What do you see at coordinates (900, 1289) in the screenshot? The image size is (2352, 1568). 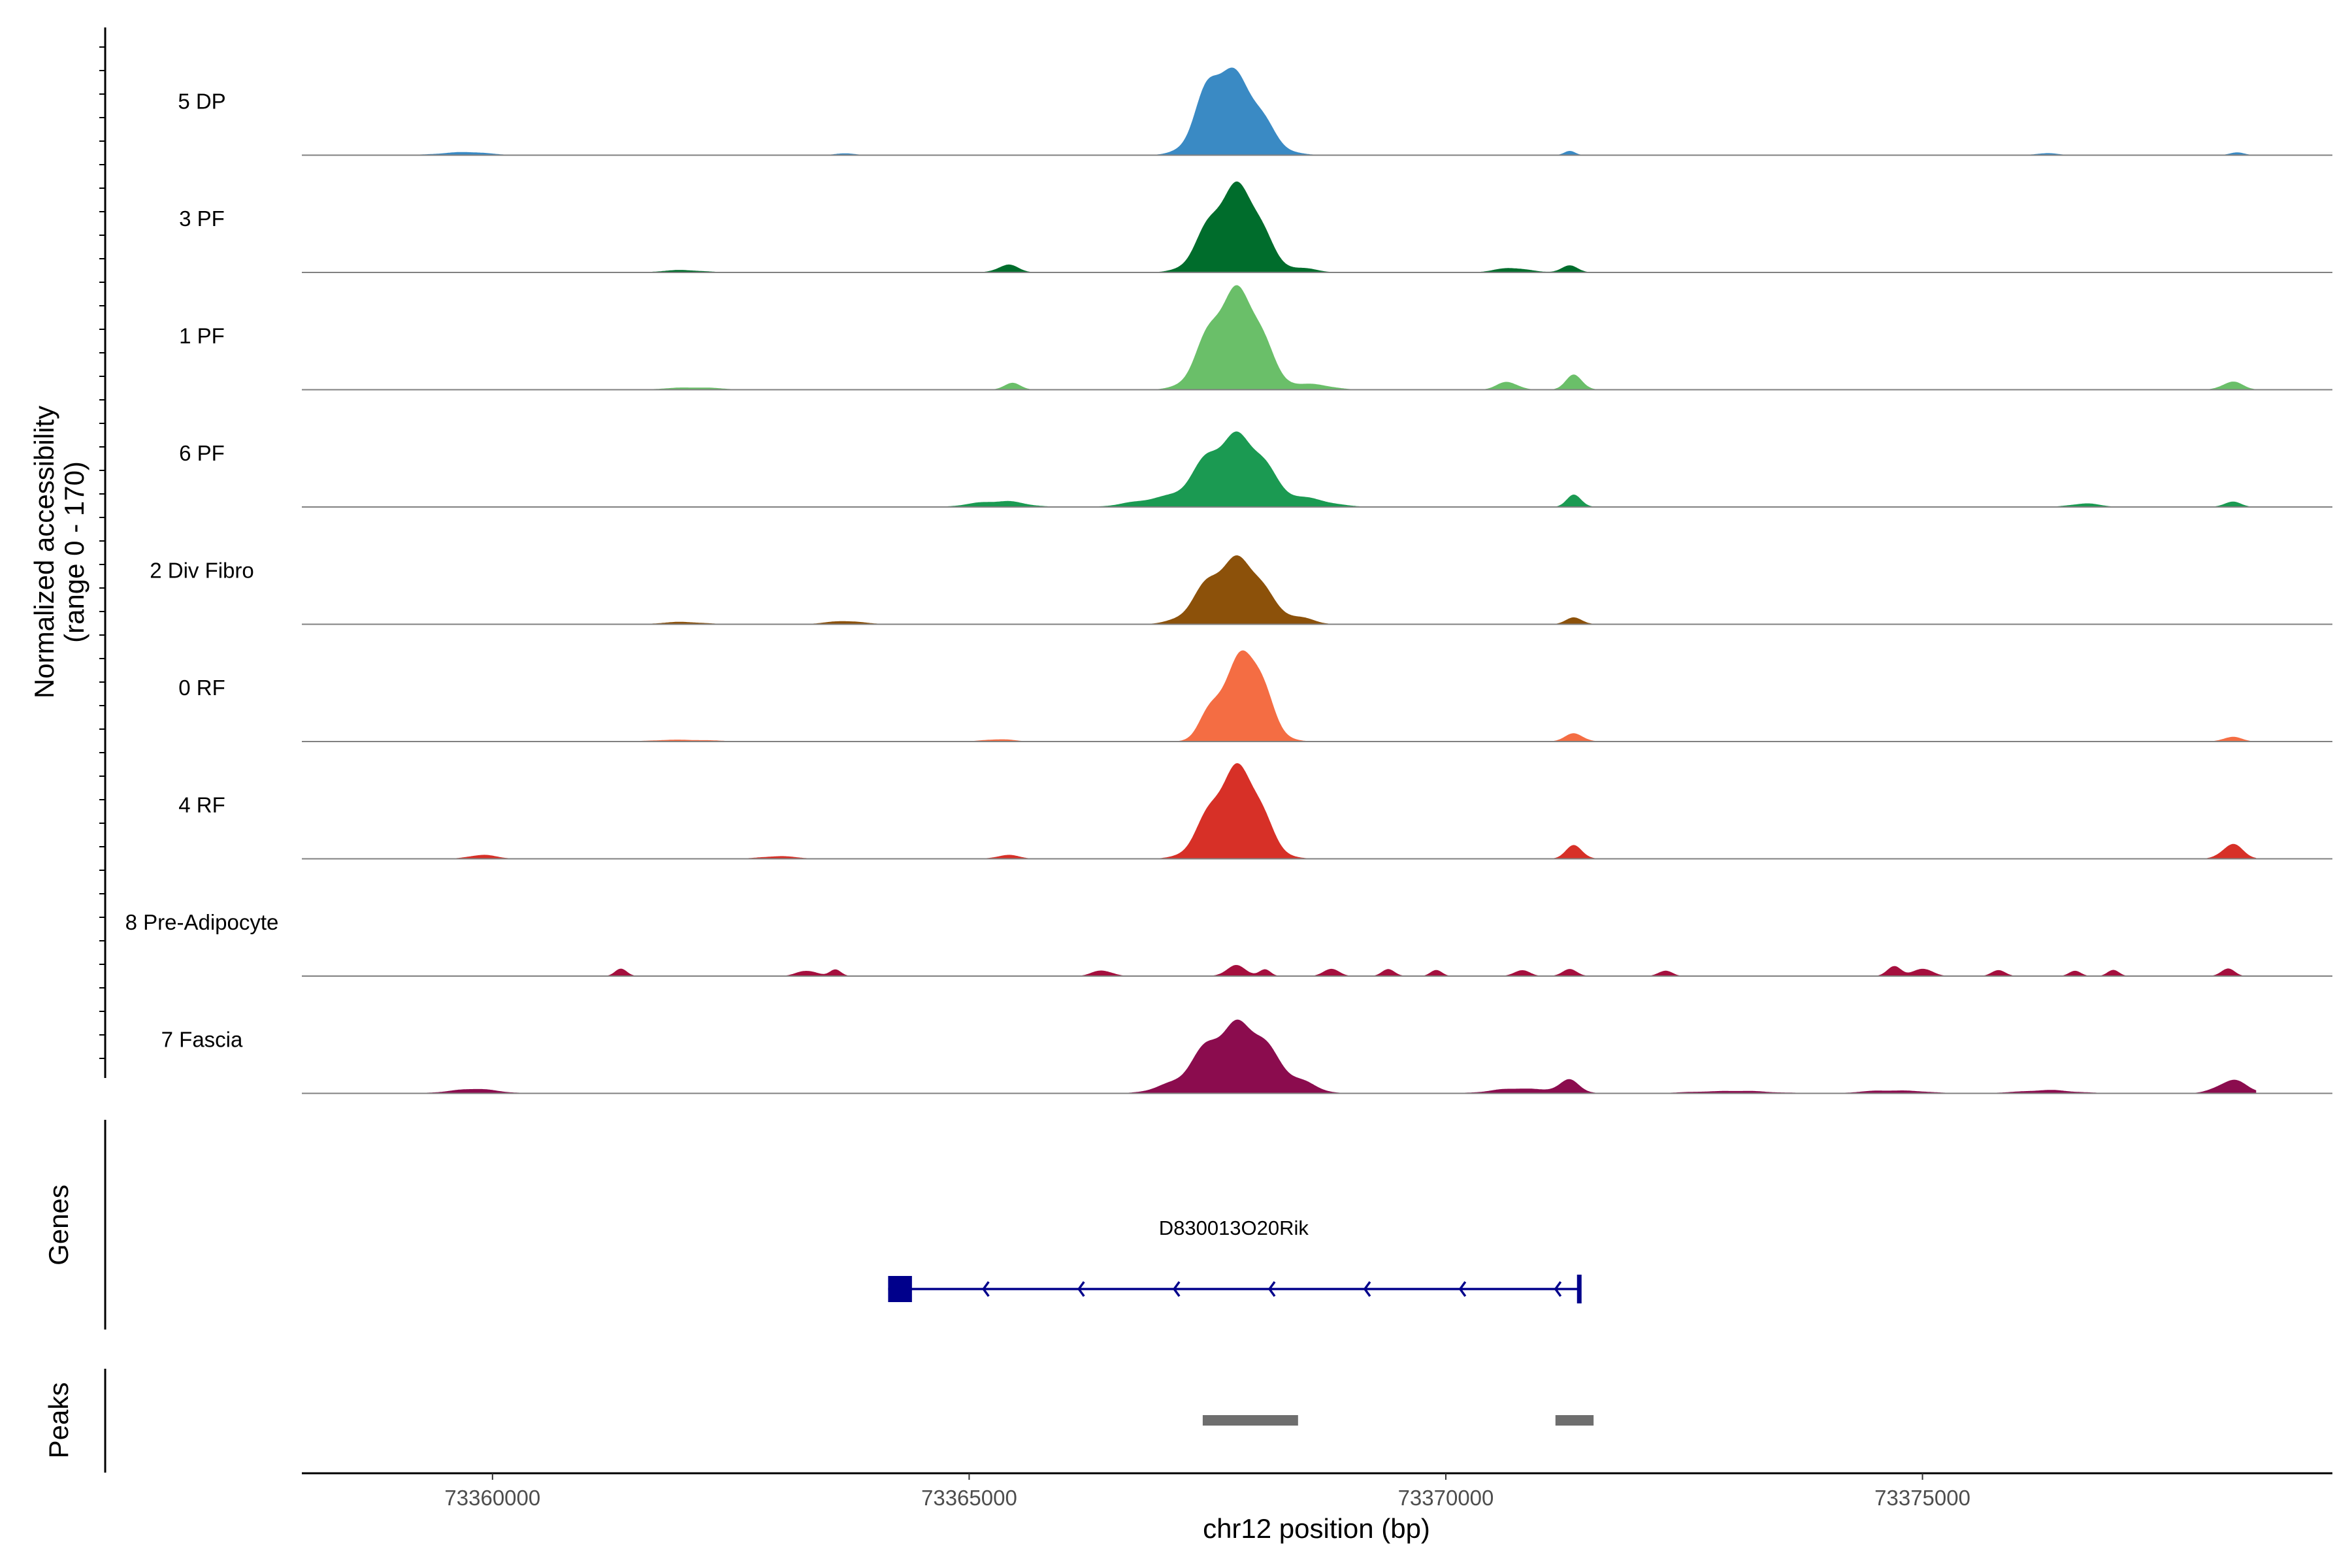 I see `gene-exon` at bounding box center [900, 1289].